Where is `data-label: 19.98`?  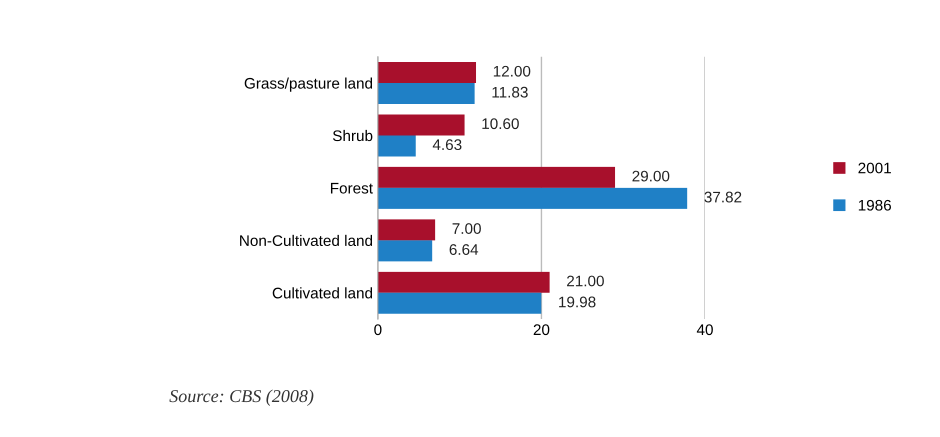
data-label: 19.98 is located at coordinates (577, 302).